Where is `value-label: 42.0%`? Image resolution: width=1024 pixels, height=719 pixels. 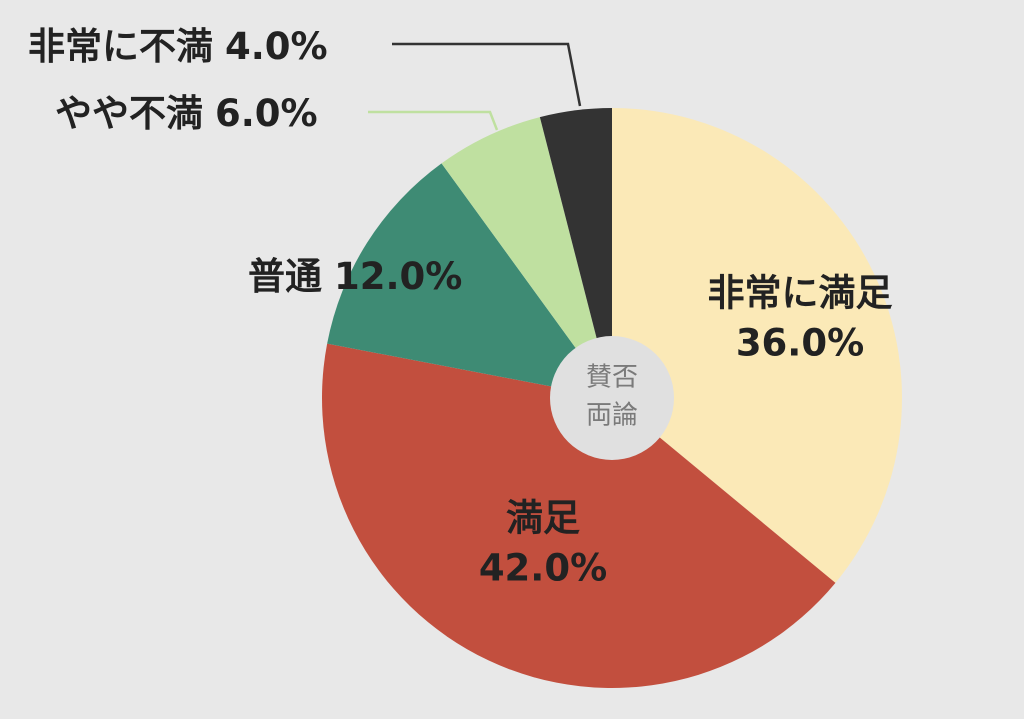
value-label: 42.0% is located at coordinates (543, 568).